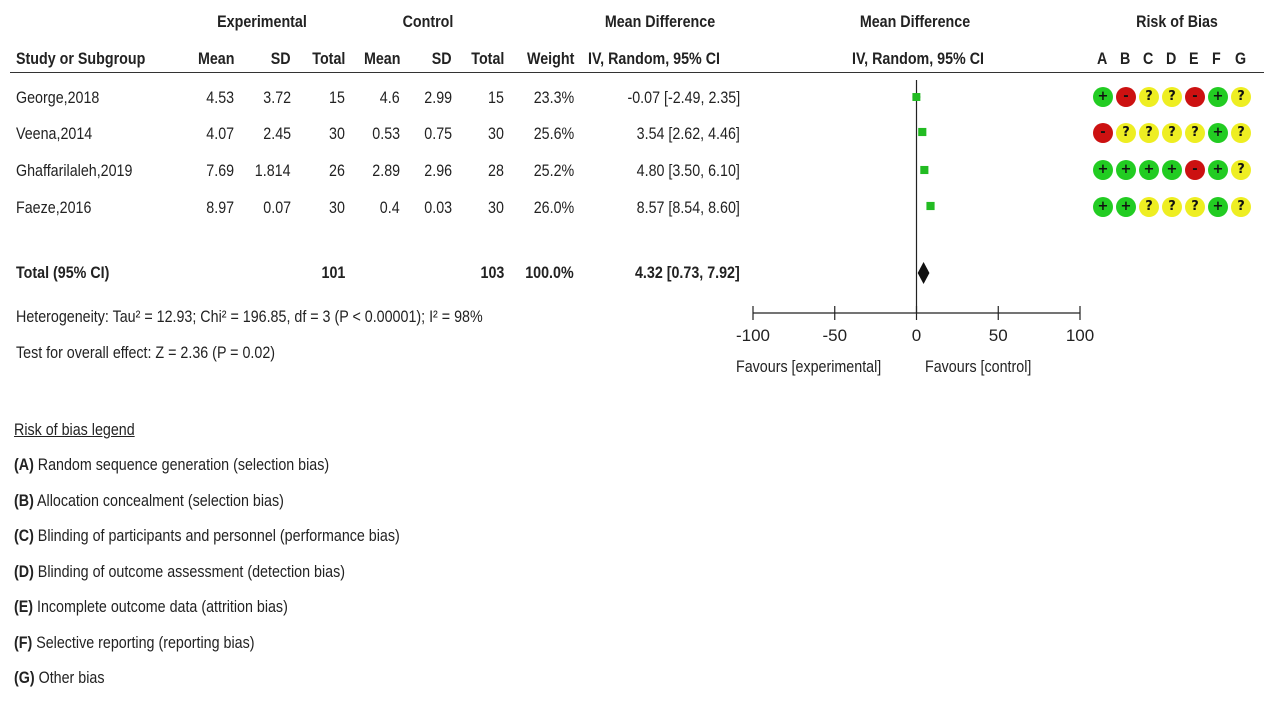 The image size is (1280, 703). I want to click on rob-legend-item: (G) Other bias, so click(59, 678).